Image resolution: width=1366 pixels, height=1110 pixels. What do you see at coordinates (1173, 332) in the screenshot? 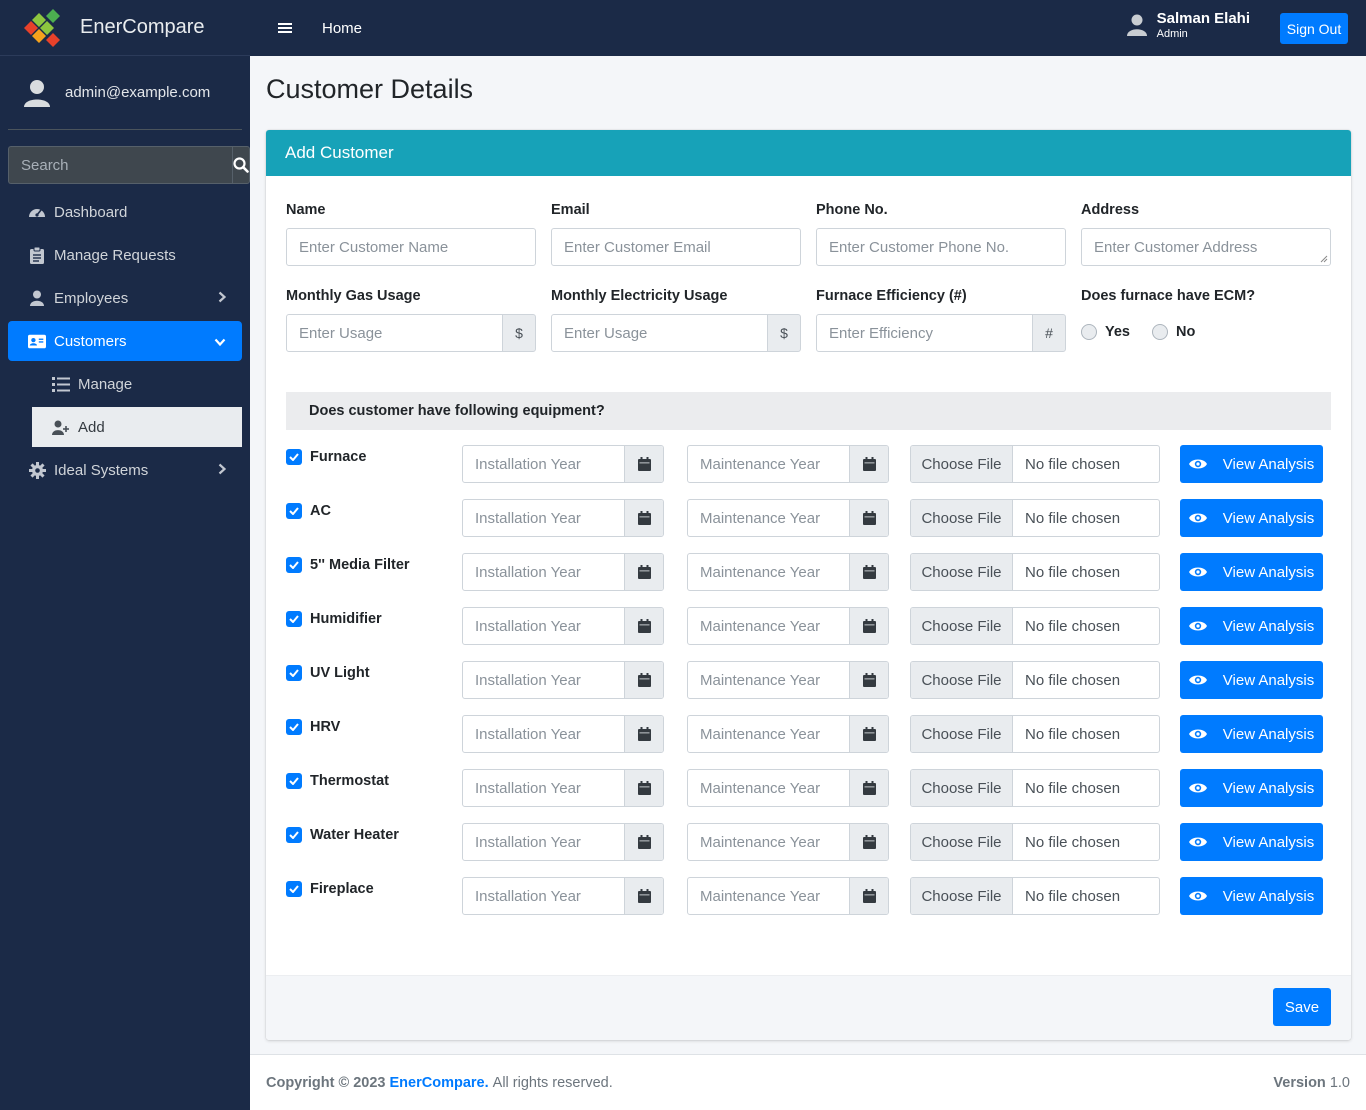
I see `ecm-no-radio: No` at bounding box center [1173, 332].